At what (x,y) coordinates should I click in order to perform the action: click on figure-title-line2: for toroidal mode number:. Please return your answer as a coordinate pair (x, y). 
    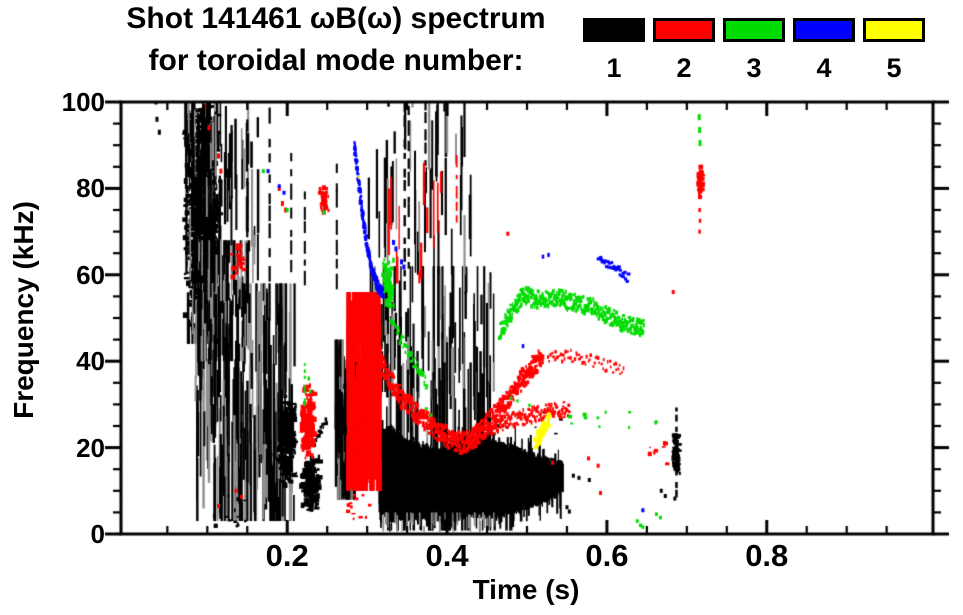
    Looking at the image, I should click on (336, 60).